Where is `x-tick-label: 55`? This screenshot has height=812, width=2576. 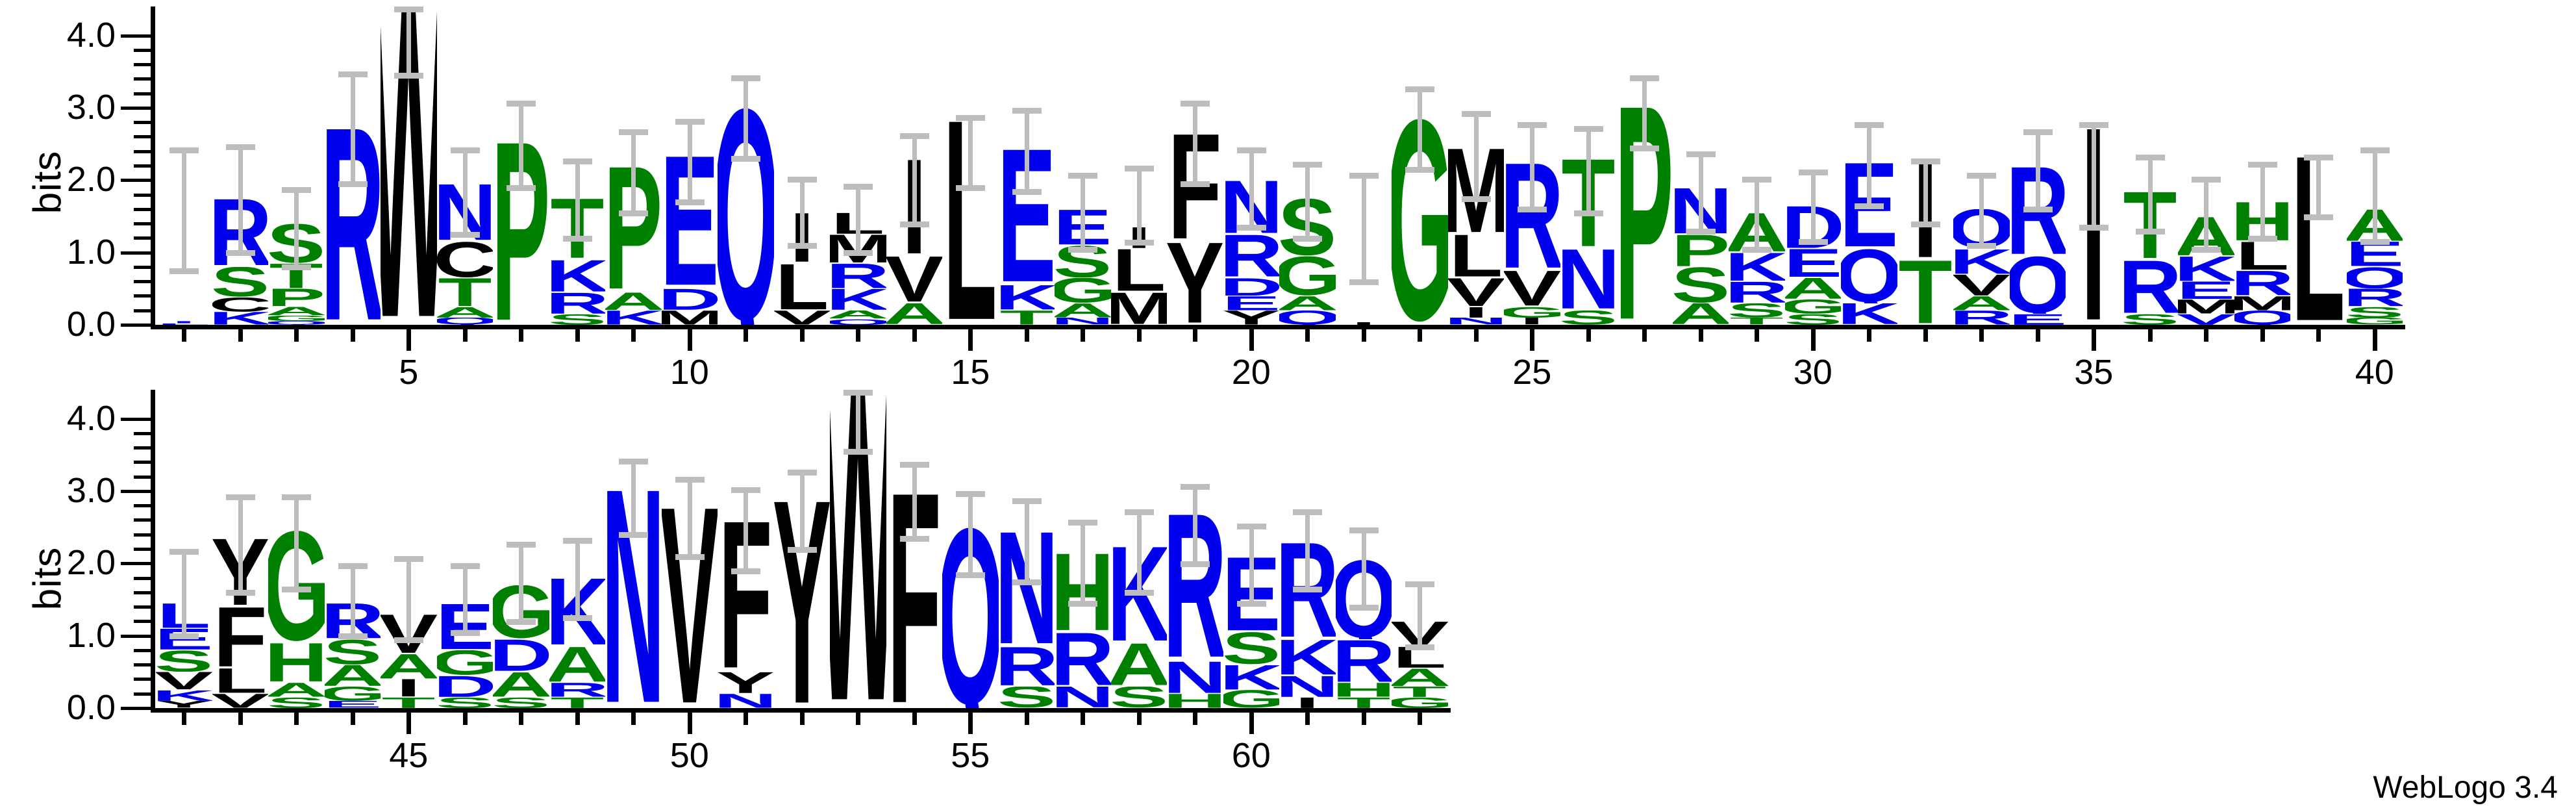
x-tick-label: 55 is located at coordinates (970, 755).